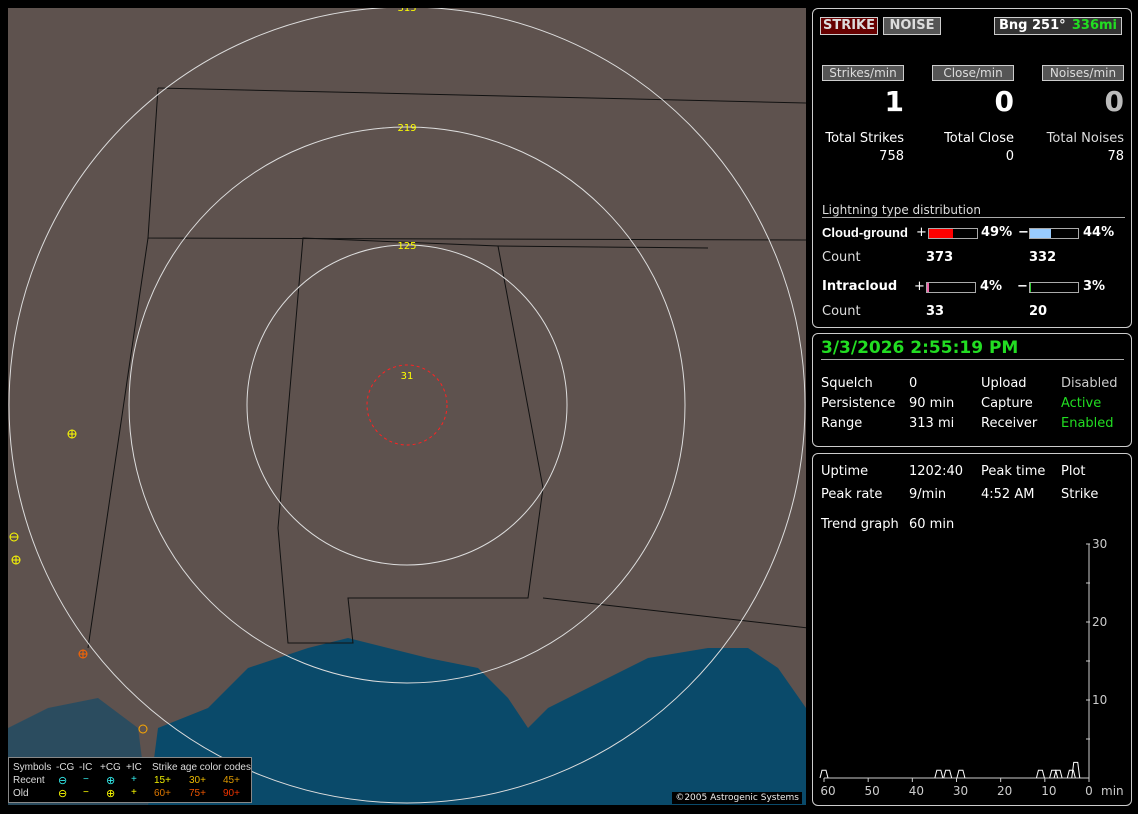  I want to click on total-close: 0, so click(1009, 156).